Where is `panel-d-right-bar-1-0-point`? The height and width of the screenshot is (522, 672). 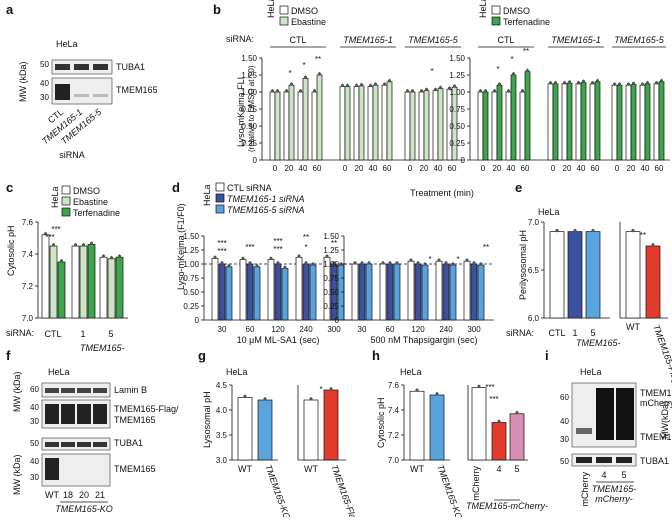 panel-d-right-bar-1-0-point is located at coordinates (383, 263).